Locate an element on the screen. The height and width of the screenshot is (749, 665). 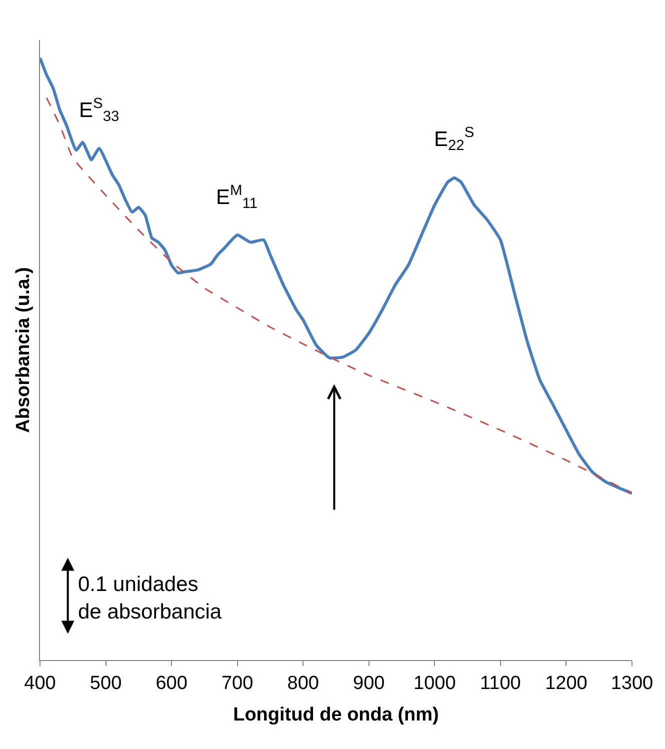
x-tick-label: 400 is located at coordinates (40, 683).